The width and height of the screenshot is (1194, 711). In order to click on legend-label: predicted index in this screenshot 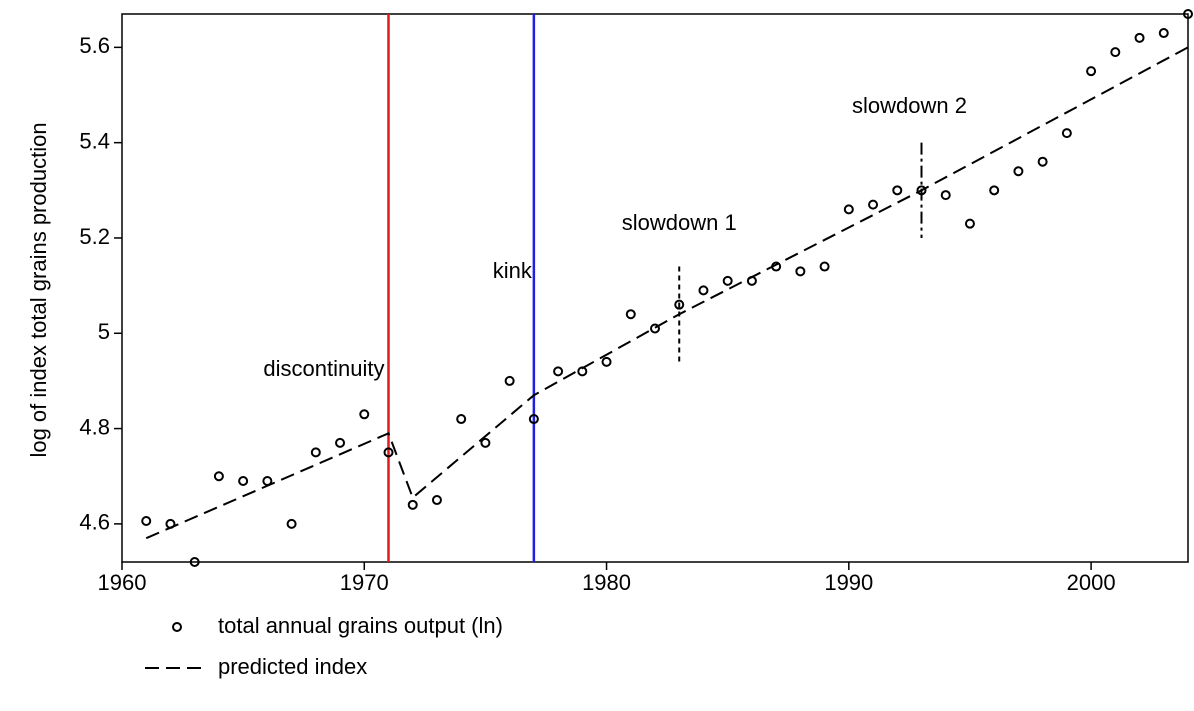, I will do `click(292, 666)`.